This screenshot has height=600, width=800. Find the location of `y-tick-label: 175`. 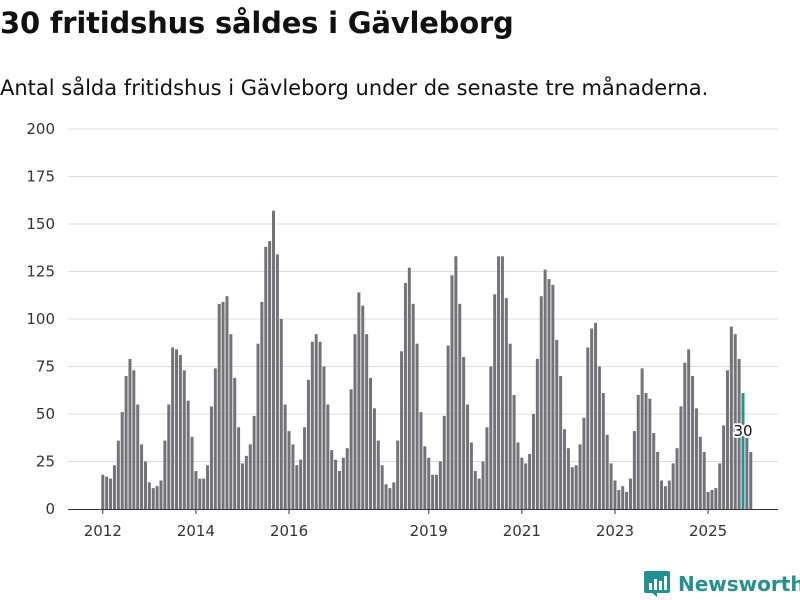

y-tick-label: 175 is located at coordinates (40, 177).